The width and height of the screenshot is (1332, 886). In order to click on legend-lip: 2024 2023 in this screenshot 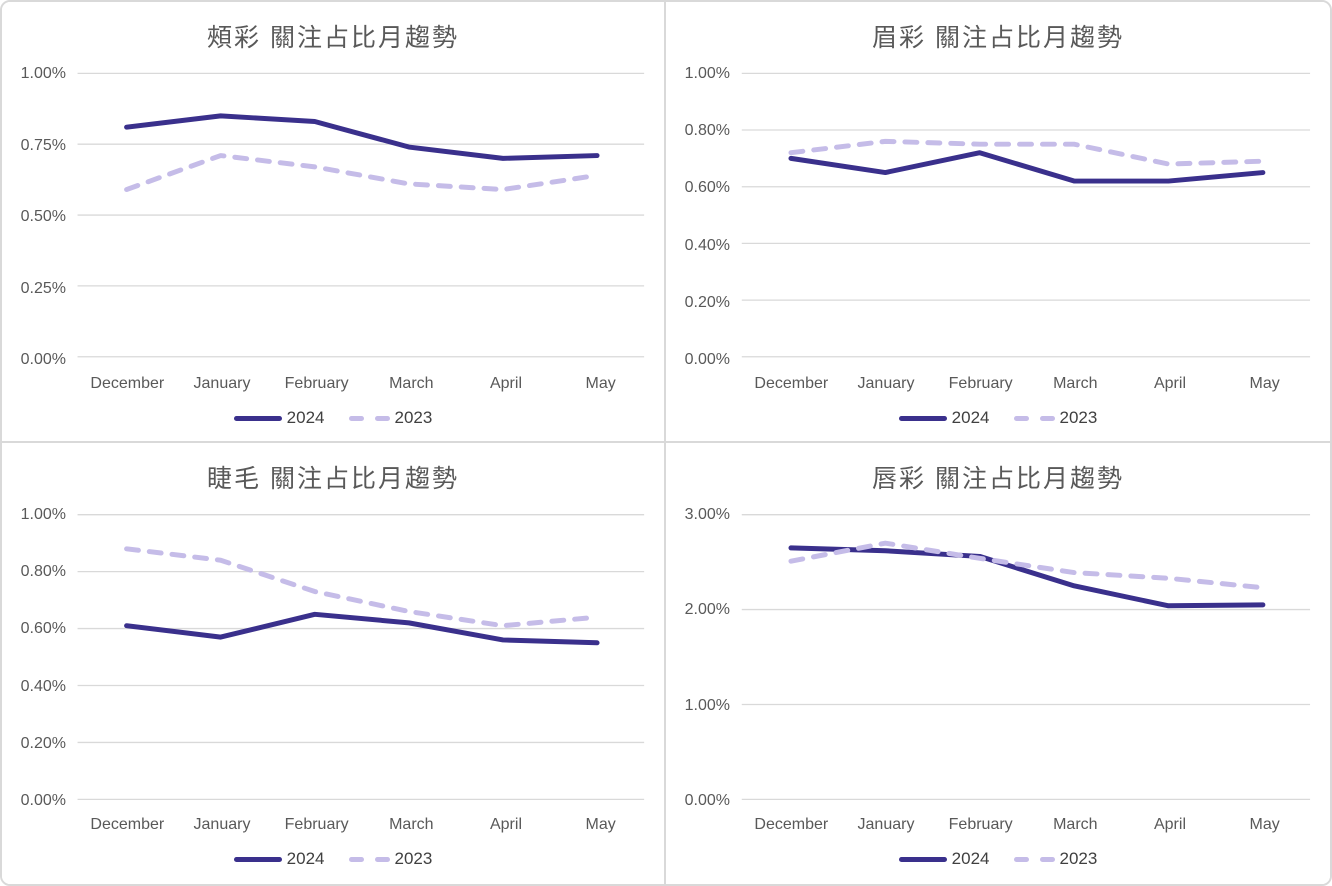, I will do `click(998, 859)`.